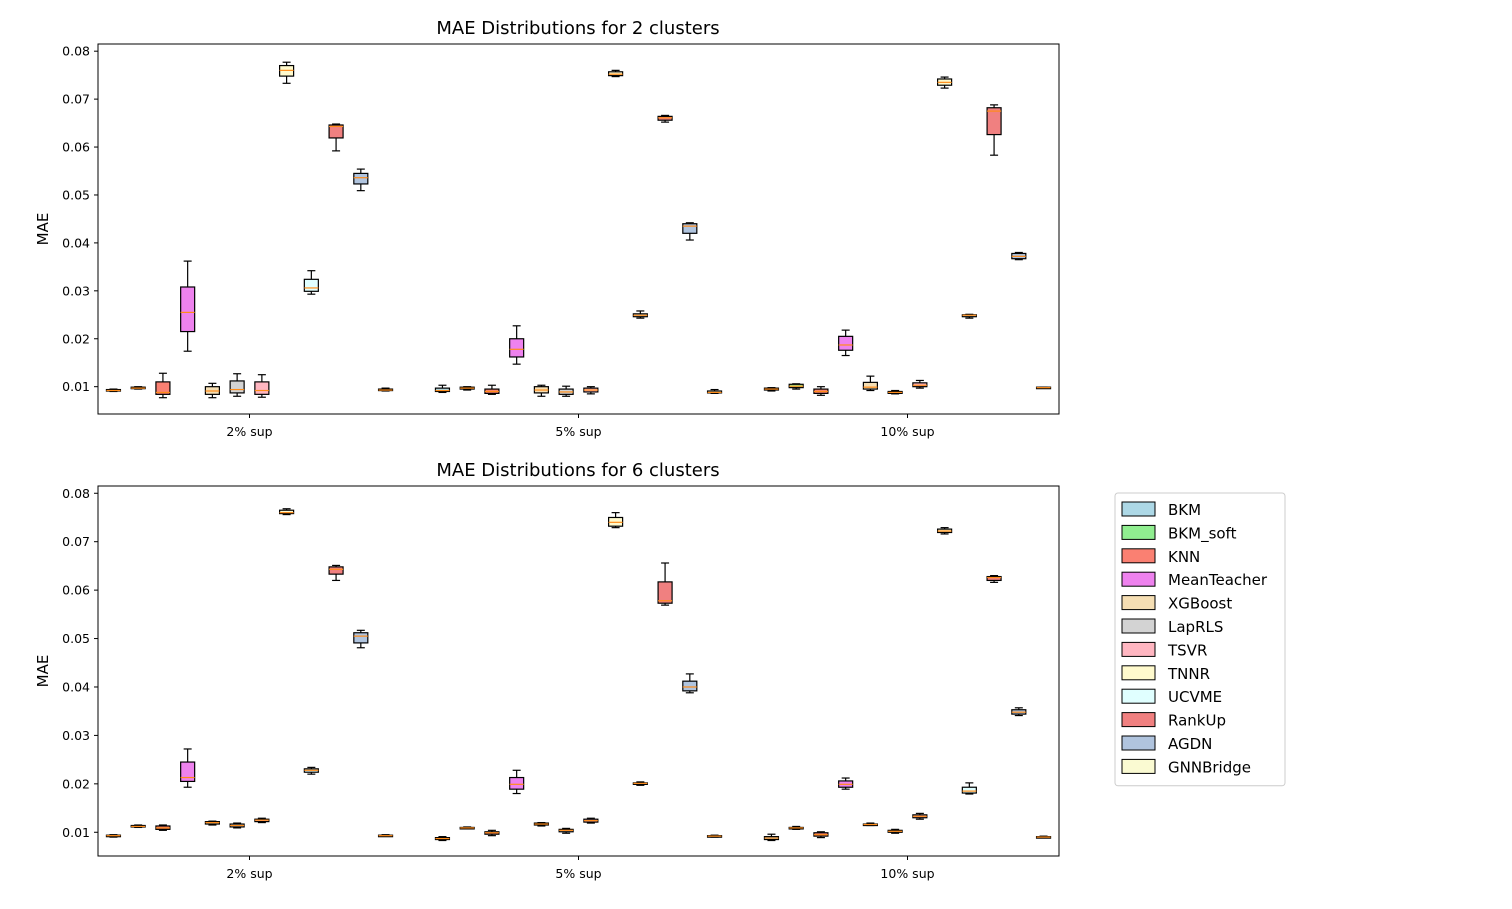 The image size is (1512, 909). Describe the element at coordinates (1164, 650) in the screenshot. I see `legend-item-tsvr: TSVR` at that location.